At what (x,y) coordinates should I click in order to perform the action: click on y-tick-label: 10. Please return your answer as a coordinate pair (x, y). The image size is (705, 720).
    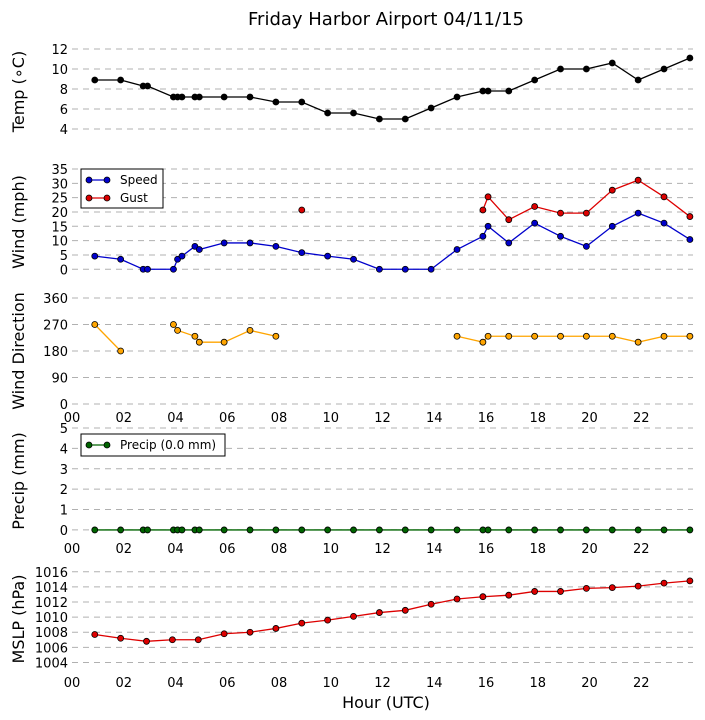
    Looking at the image, I should click on (59, 242).